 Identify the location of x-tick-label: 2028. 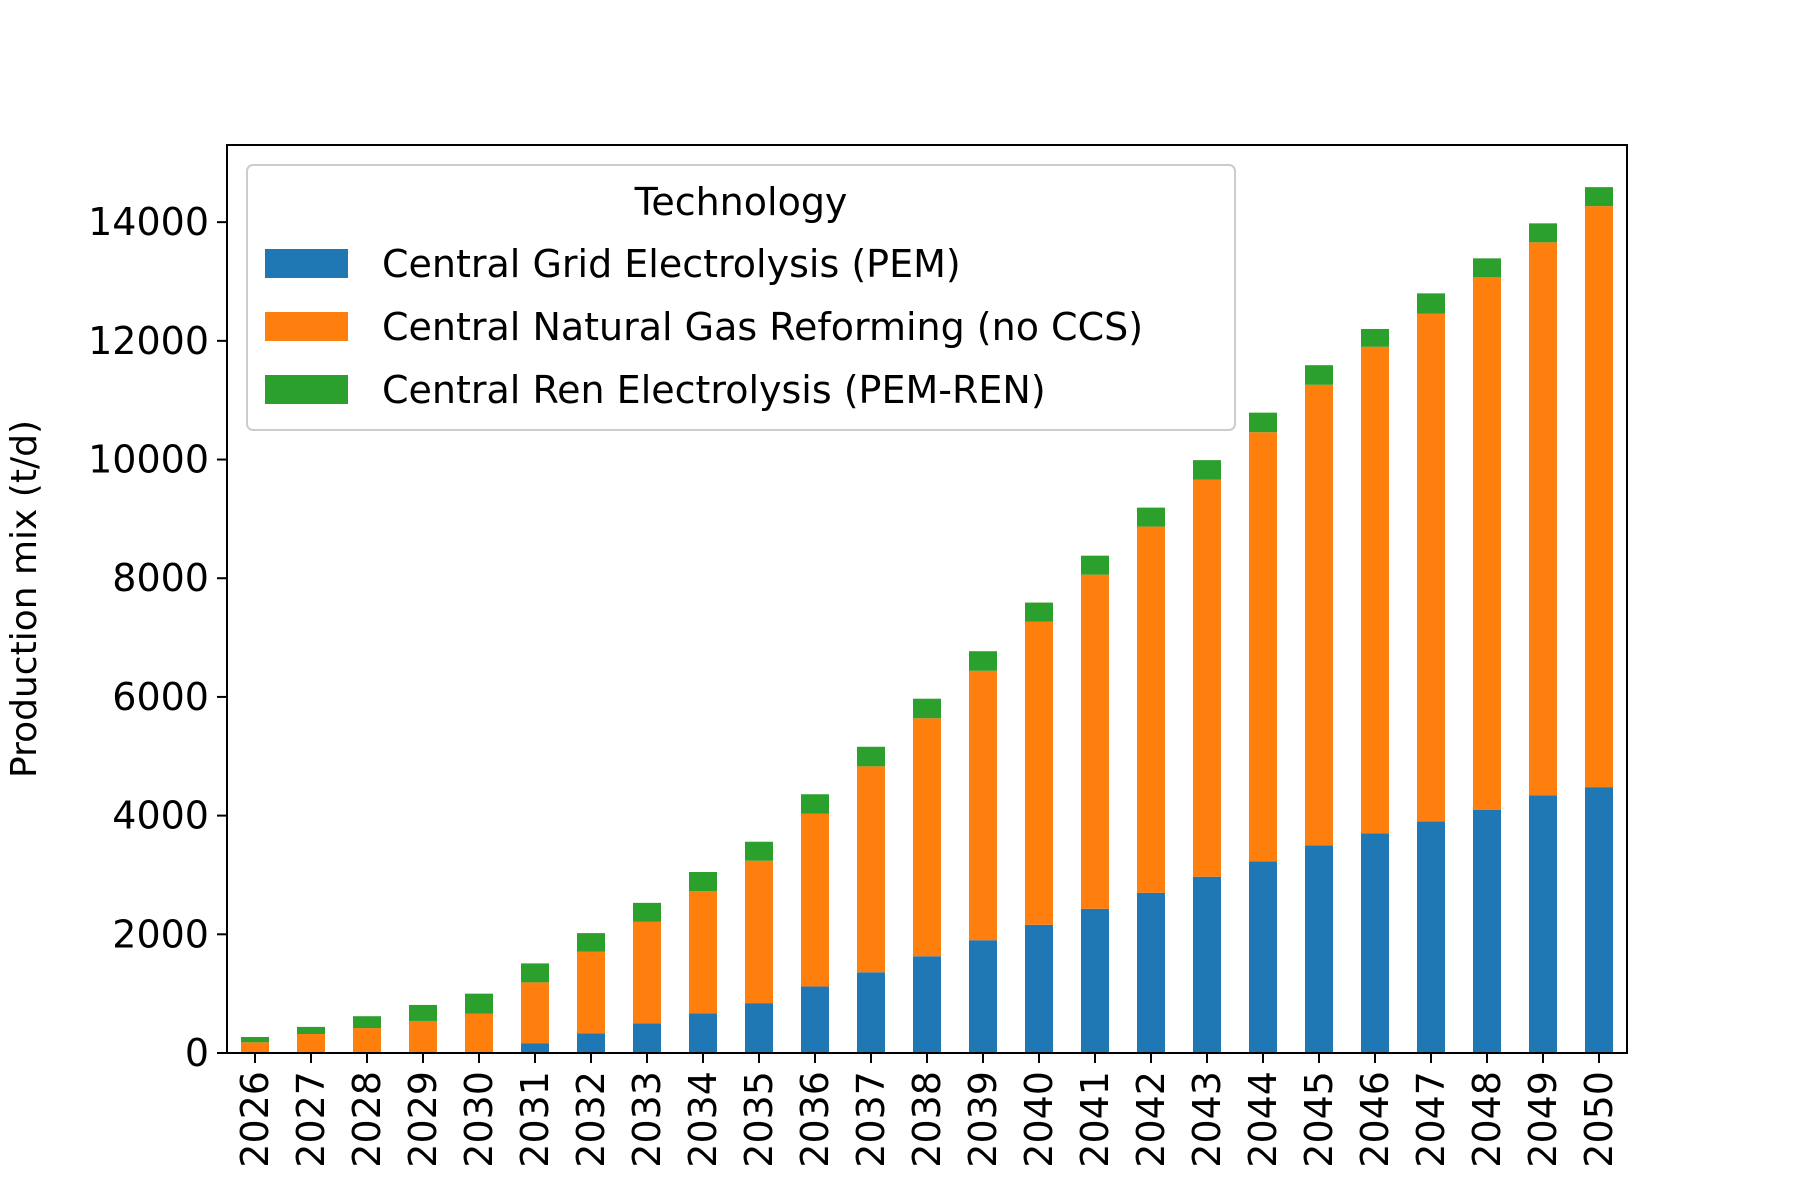
(367, 1119).